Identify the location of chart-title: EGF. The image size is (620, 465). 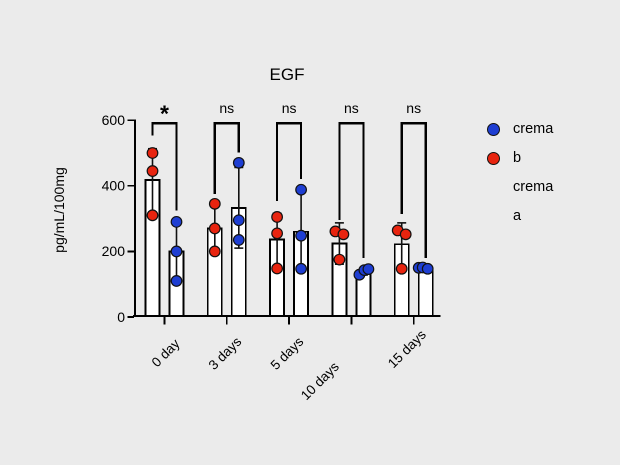
(287, 74).